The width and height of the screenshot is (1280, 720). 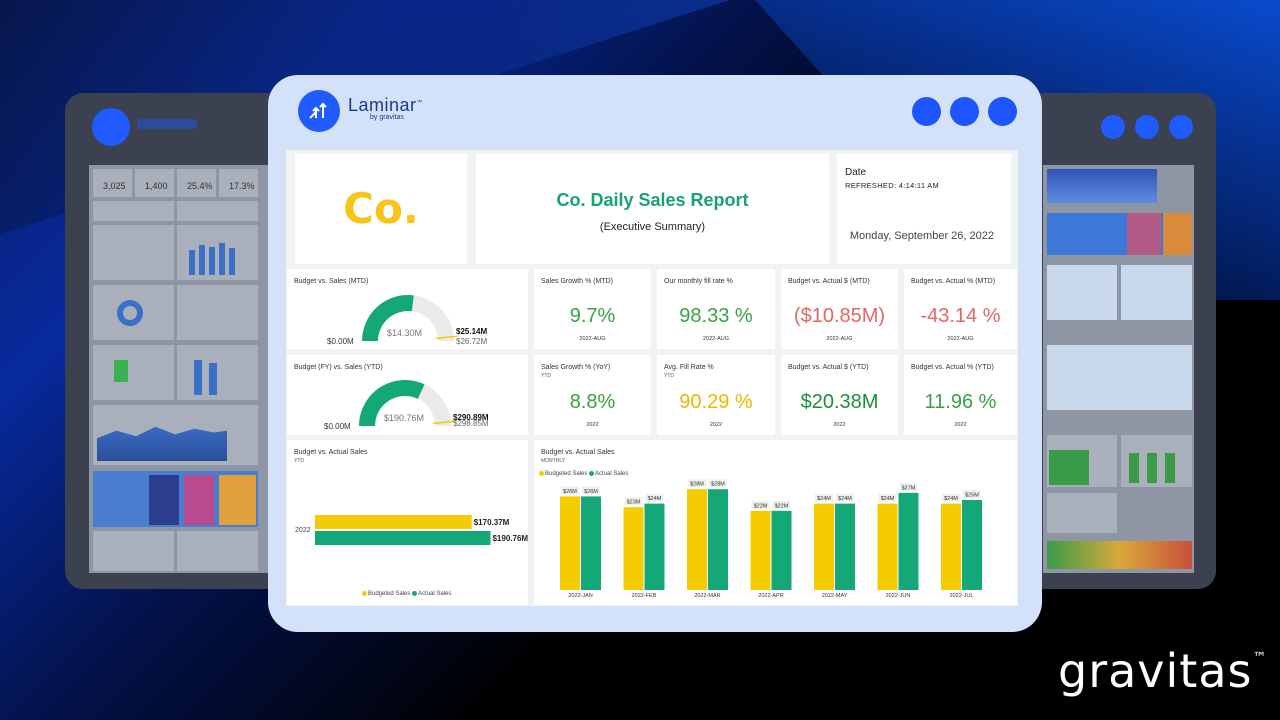 What do you see at coordinates (1118, 369) in the screenshot?
I see `background-dashboard-right` at bounding box center [1118, 369].